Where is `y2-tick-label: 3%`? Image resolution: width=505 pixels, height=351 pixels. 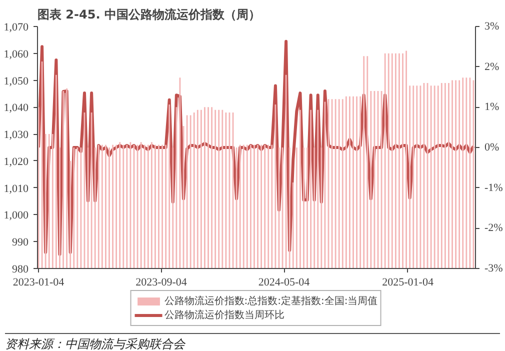 y2-tick-label: 3% is located at coordinates (492, 26).